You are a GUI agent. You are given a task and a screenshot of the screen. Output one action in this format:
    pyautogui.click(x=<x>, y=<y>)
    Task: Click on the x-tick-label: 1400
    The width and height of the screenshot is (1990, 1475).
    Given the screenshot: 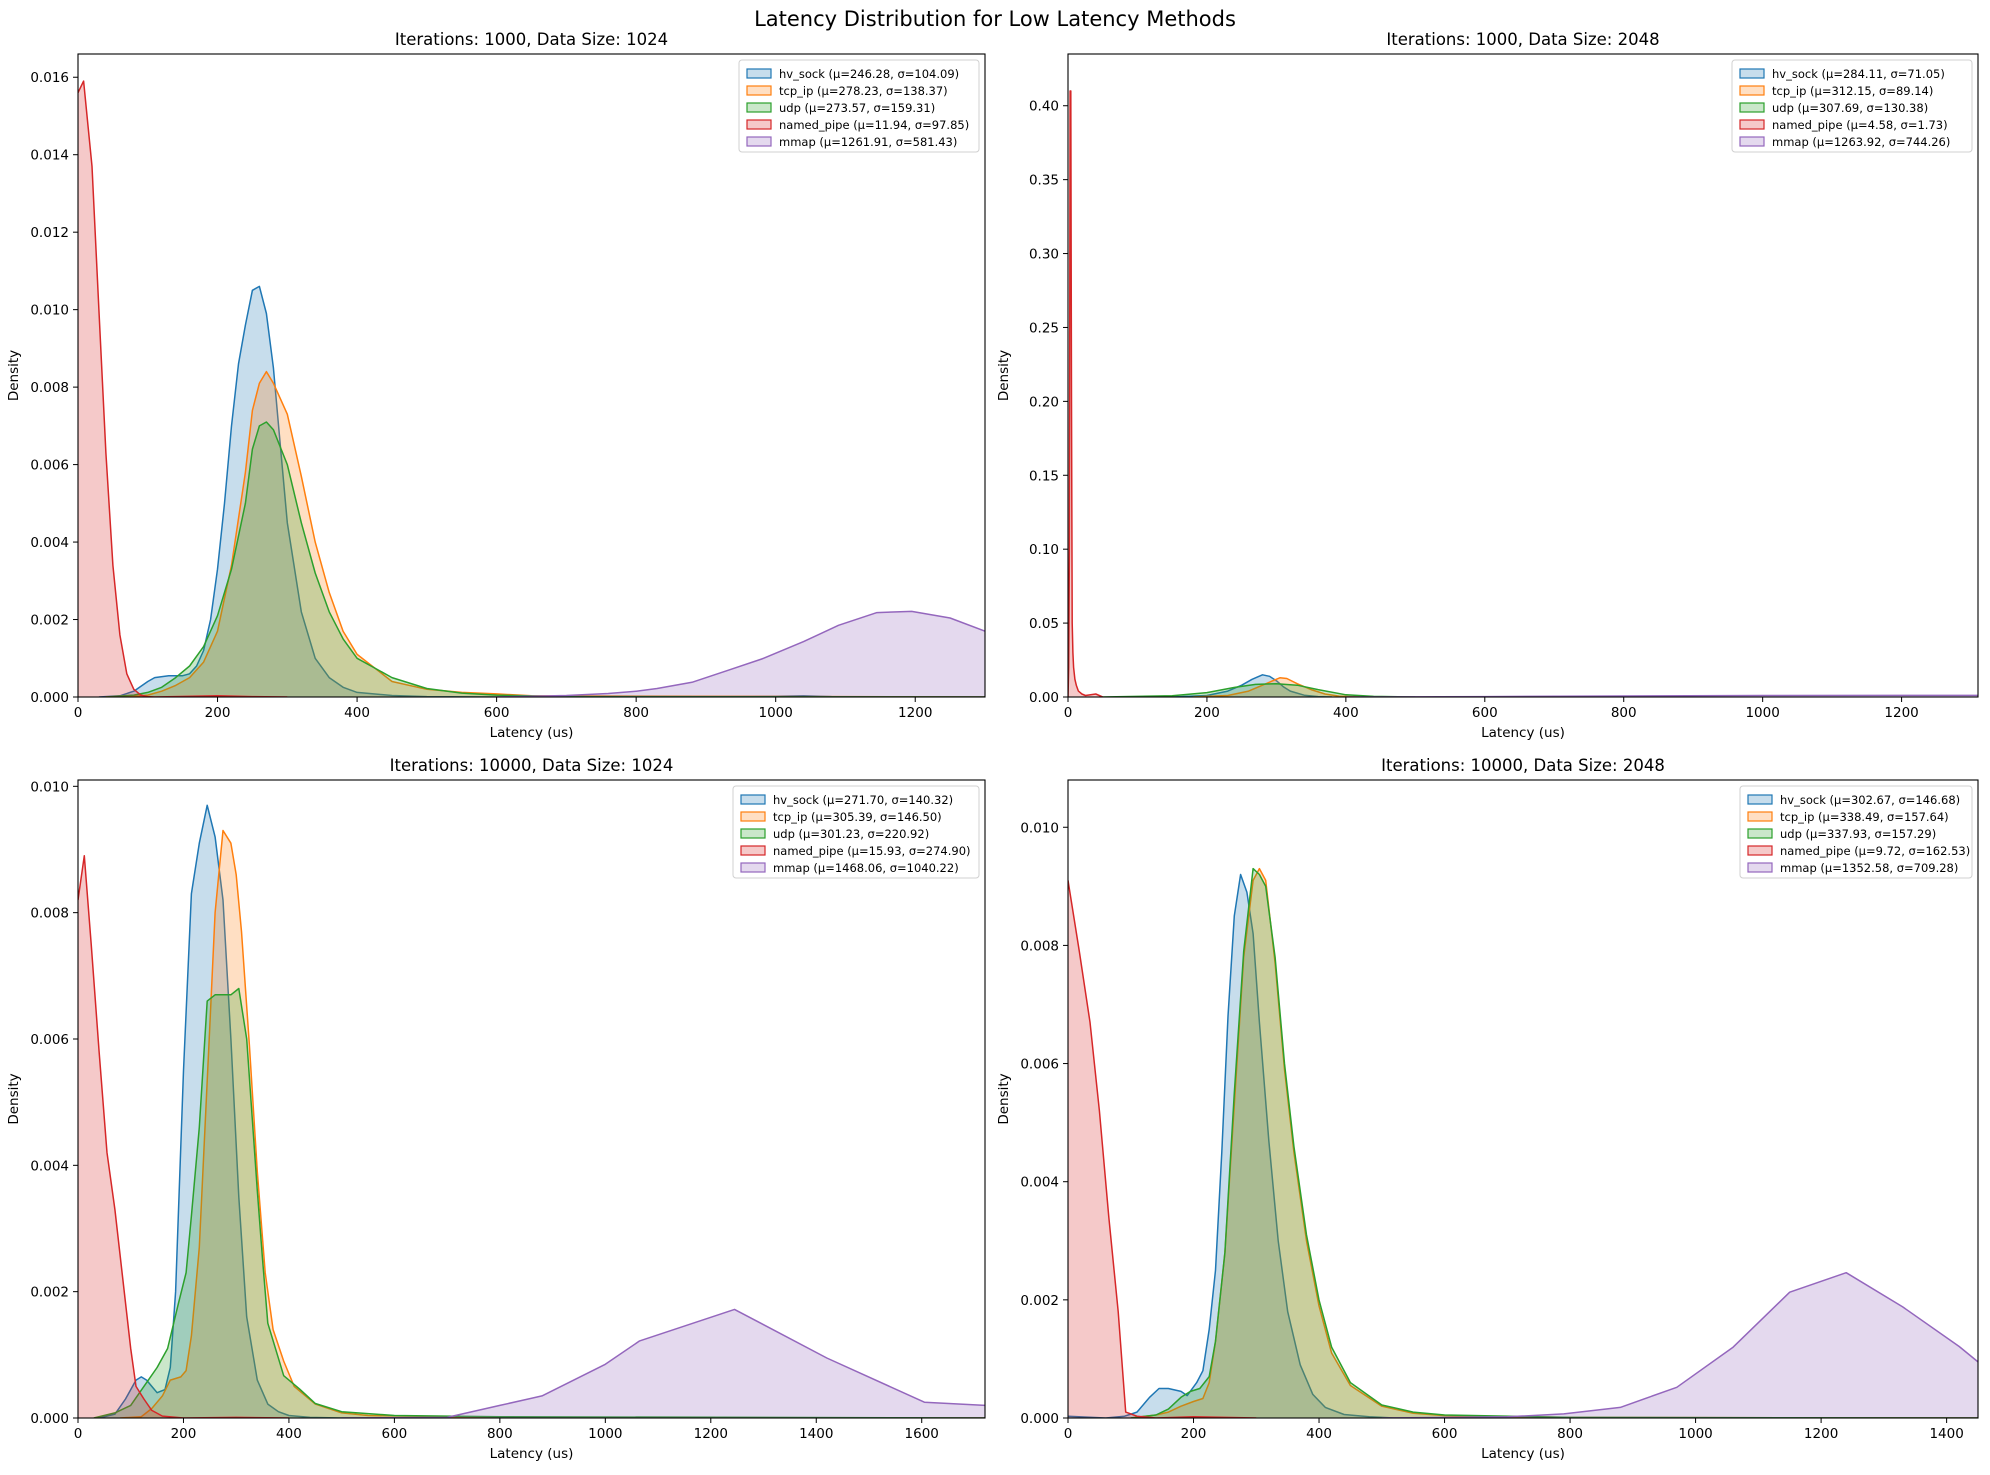 What is the action you would take?
    pyautogui.click(x=816, y=1434)
    